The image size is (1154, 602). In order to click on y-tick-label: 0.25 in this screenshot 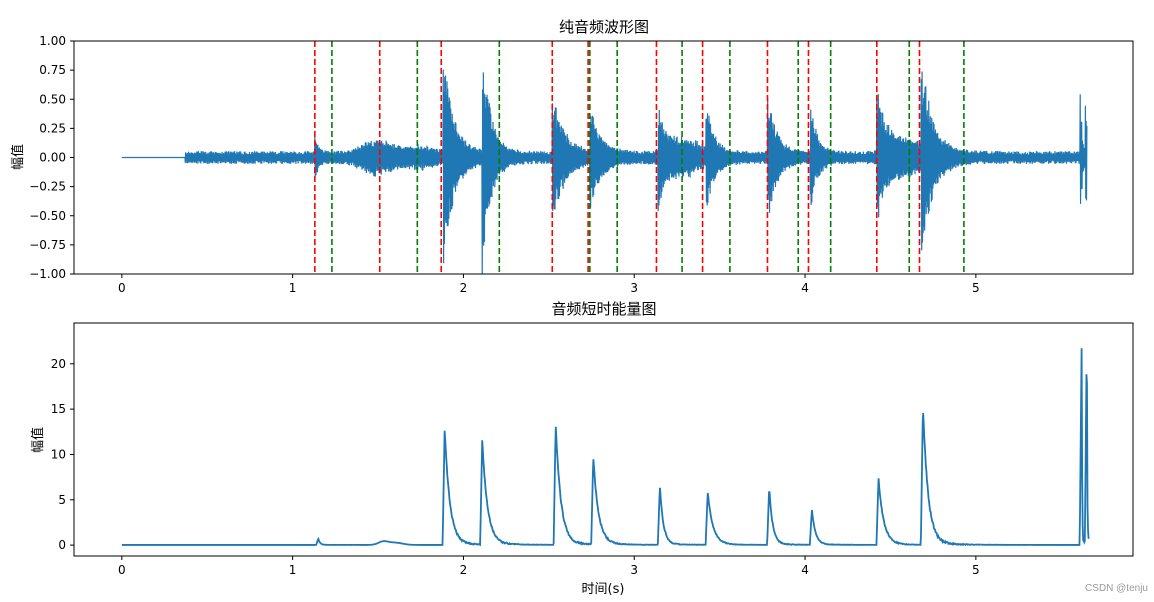, I will do `click(52, 128)`.